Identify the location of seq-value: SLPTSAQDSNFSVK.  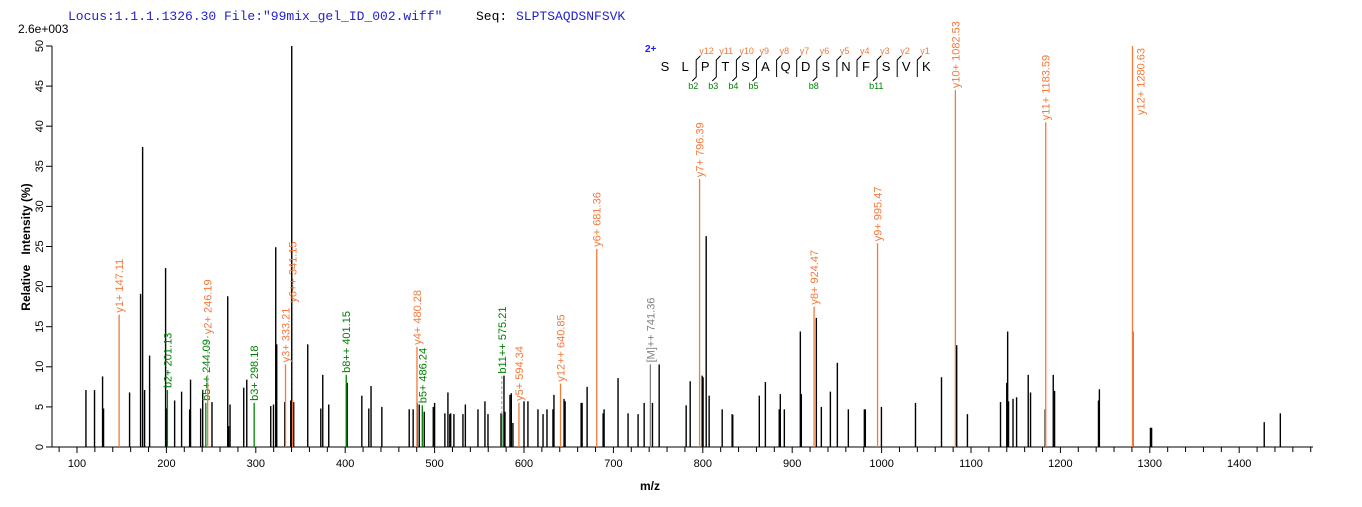
(570, 16).